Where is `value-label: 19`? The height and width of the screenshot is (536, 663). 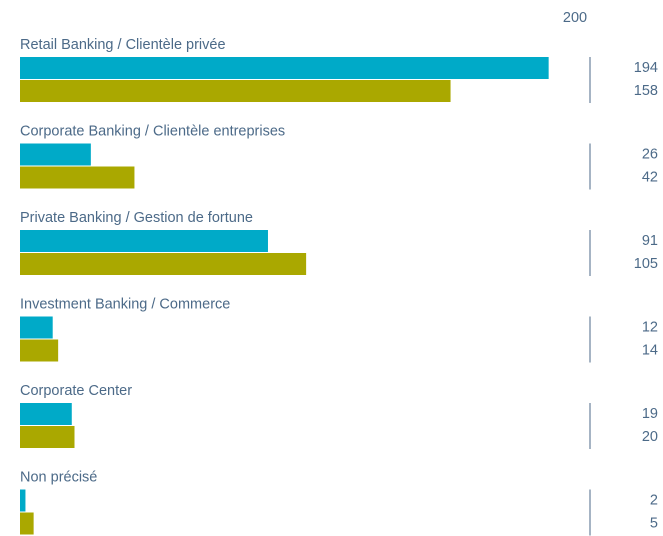 value-label: 19 is located at coordinates (650, 414).